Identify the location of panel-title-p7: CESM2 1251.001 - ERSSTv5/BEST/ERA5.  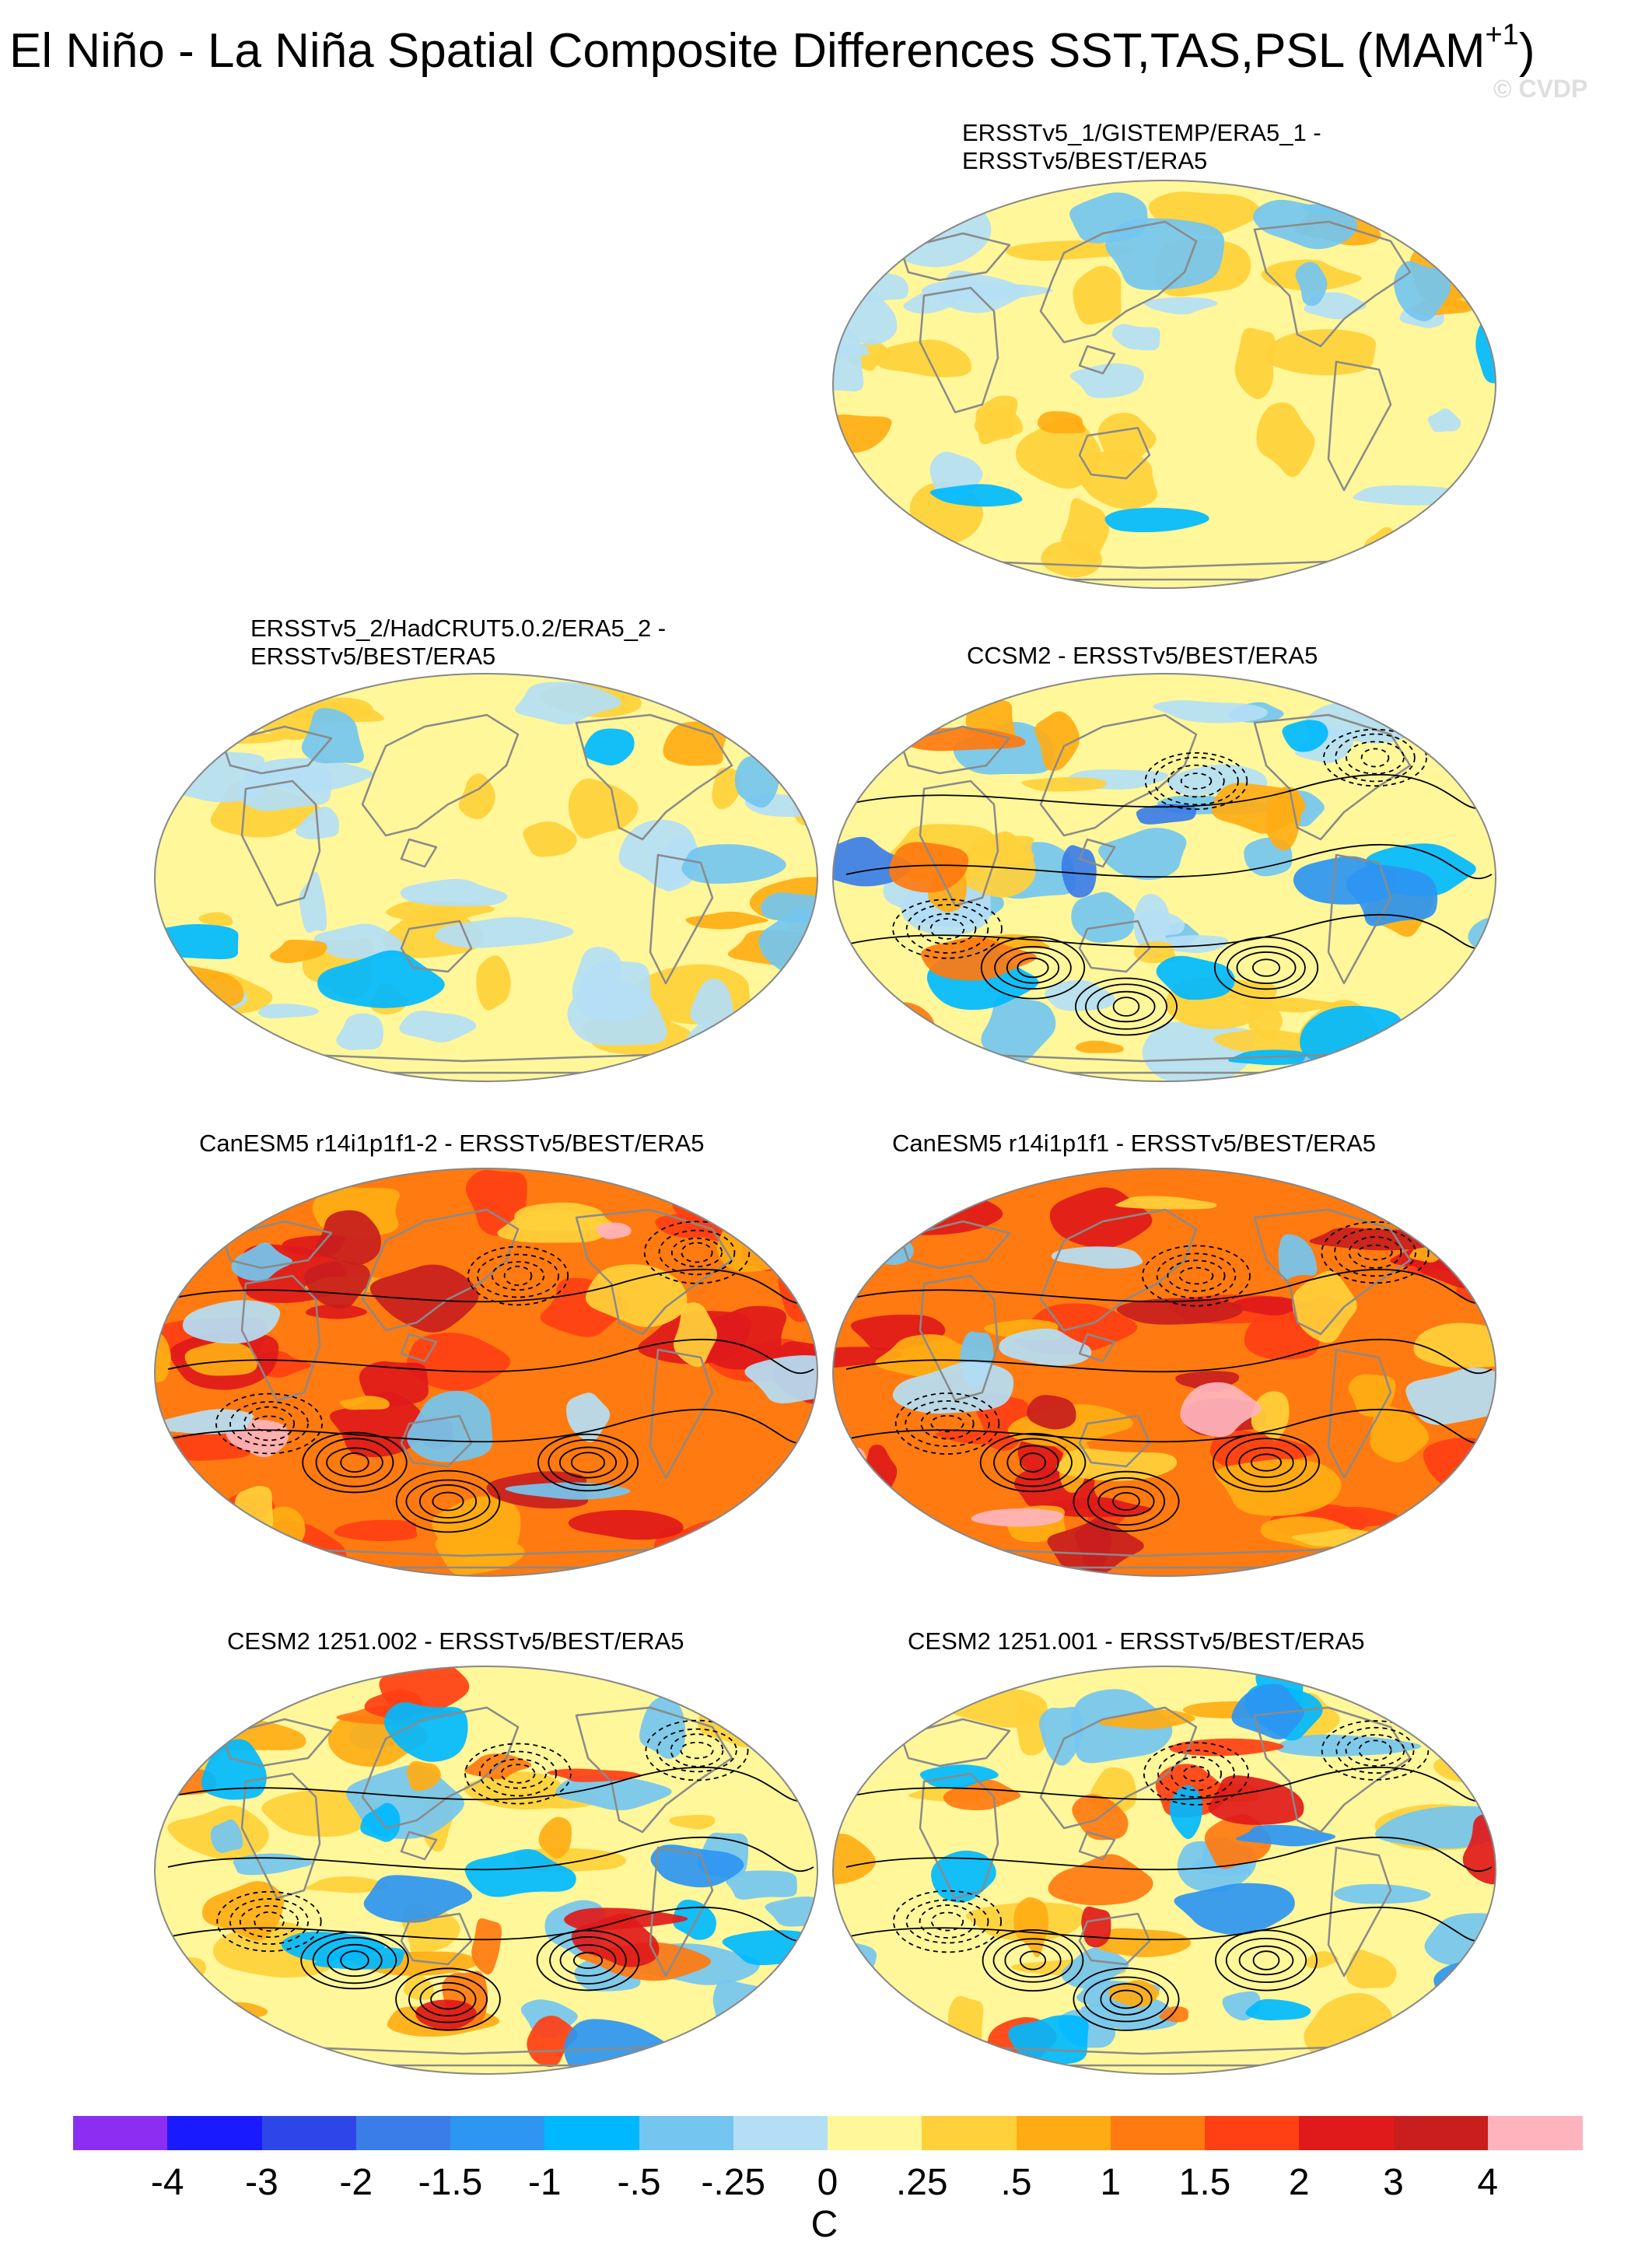
(1136, 1641).